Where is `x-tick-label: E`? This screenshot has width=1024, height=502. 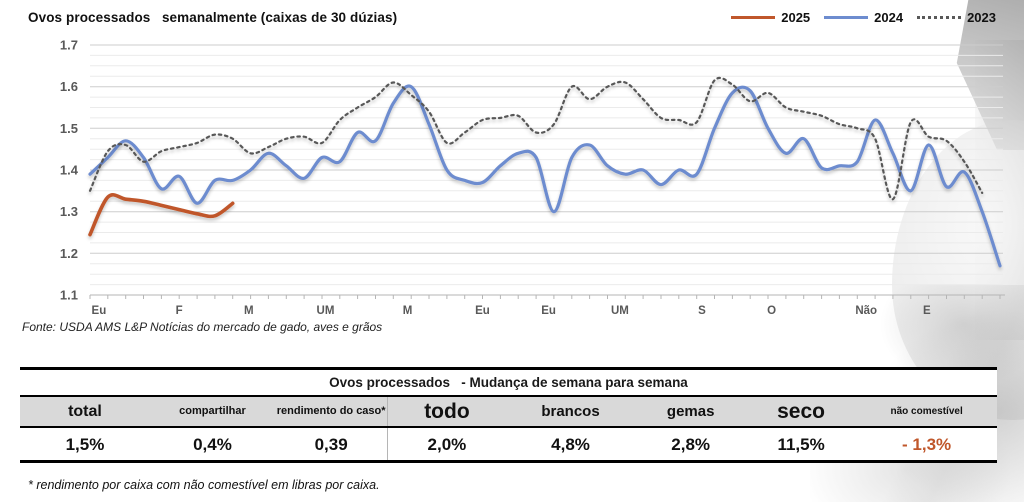 x-tick-label: E is located at coordinates (927, 311).